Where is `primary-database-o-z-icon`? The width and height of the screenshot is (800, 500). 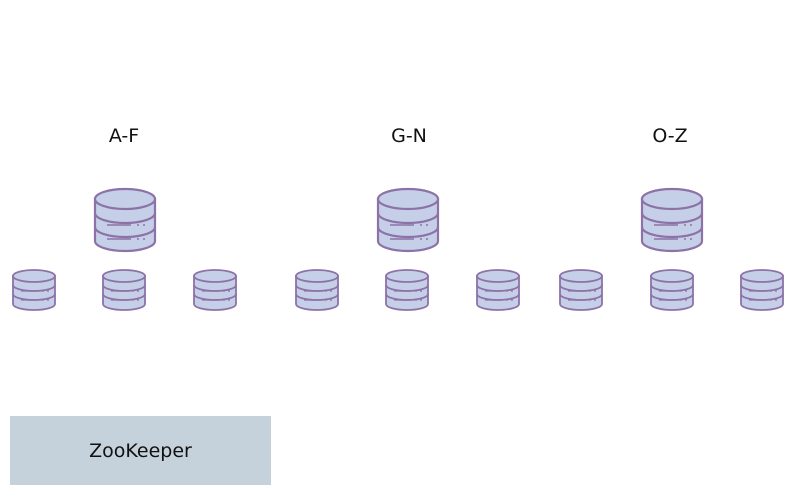 primary-database-o-z-icon is located at coordinates (672, 221).